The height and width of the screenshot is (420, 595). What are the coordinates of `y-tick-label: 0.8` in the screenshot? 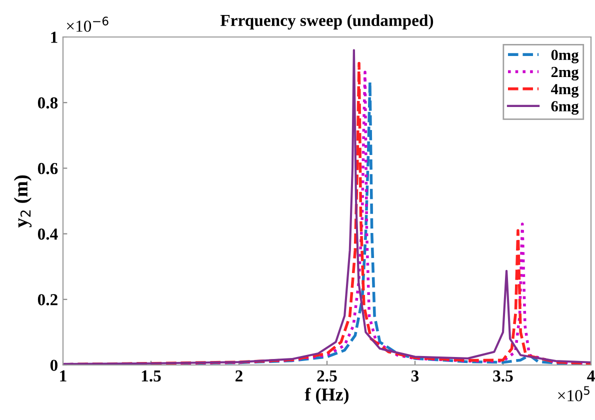 It's located at (48, 103).